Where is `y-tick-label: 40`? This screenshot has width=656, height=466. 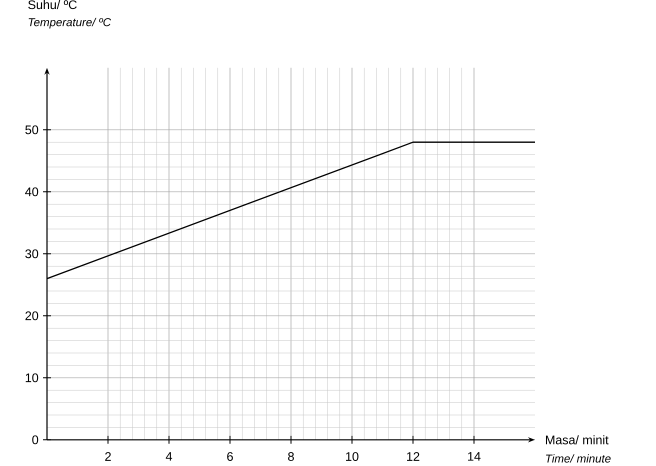 y-tick-label: 40 is located at coordinates (31, 191).